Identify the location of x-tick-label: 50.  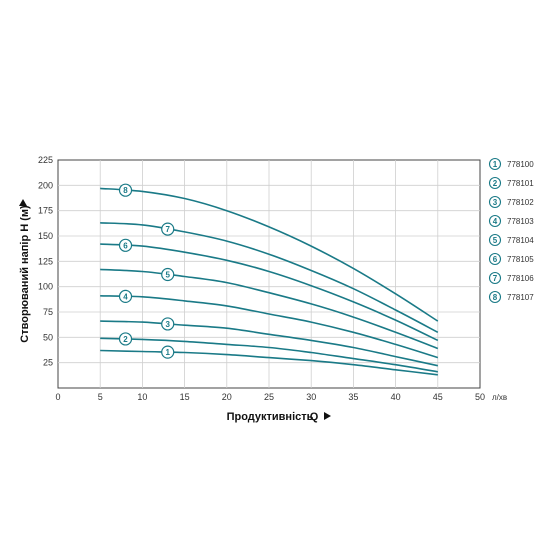
(480, 397).